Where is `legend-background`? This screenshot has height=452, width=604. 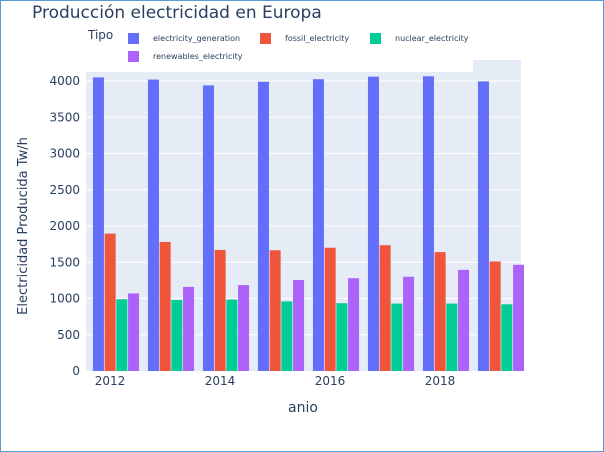
legend-background is located at coordinates (274, 47).